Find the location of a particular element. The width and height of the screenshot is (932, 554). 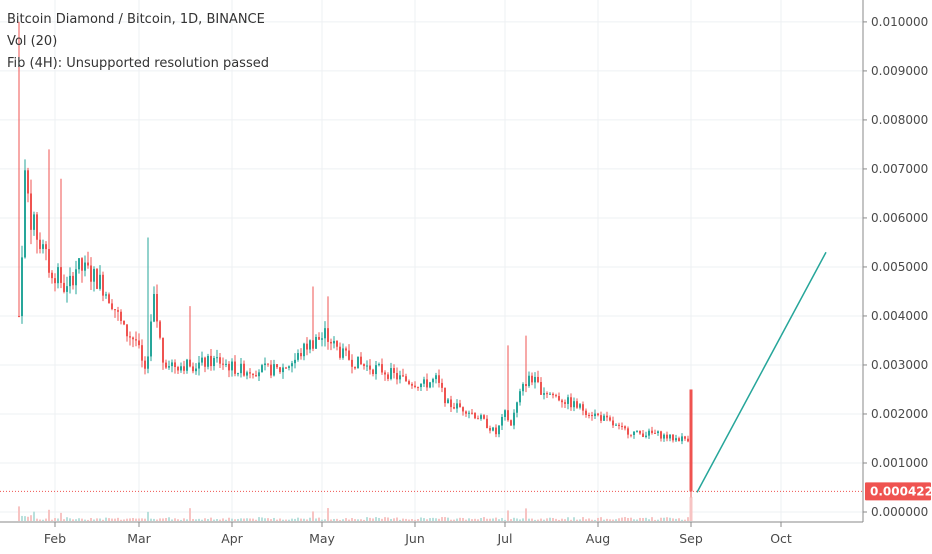

final-volume-bar is located at coordinates (691, 509).